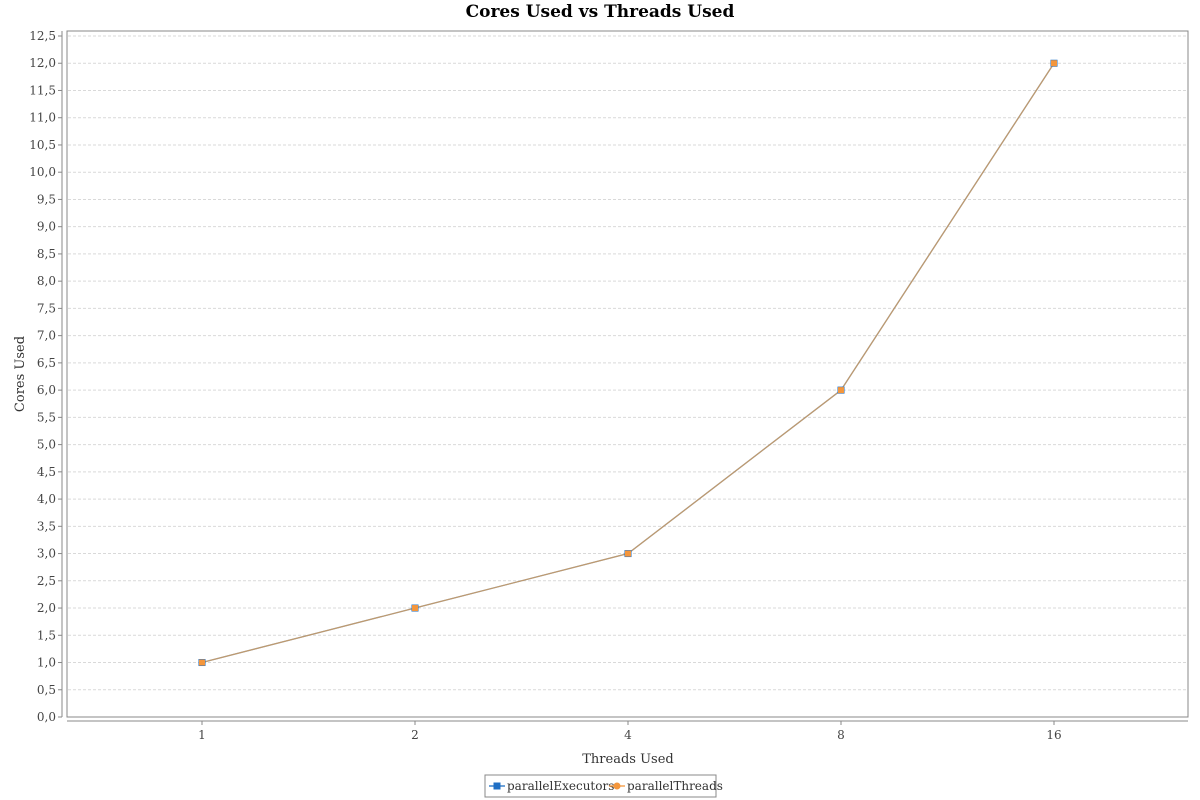 Image resolution: width=1200 pixels, height=800 pixels. I want to click on legend-box, so click(600, 786).